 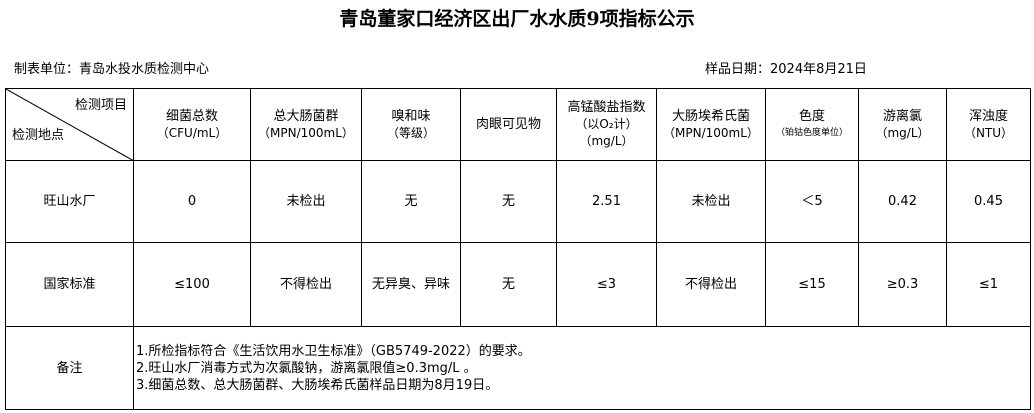 I want to click on col-name: 高锰酸盐指数, so click(x=606, y=107).